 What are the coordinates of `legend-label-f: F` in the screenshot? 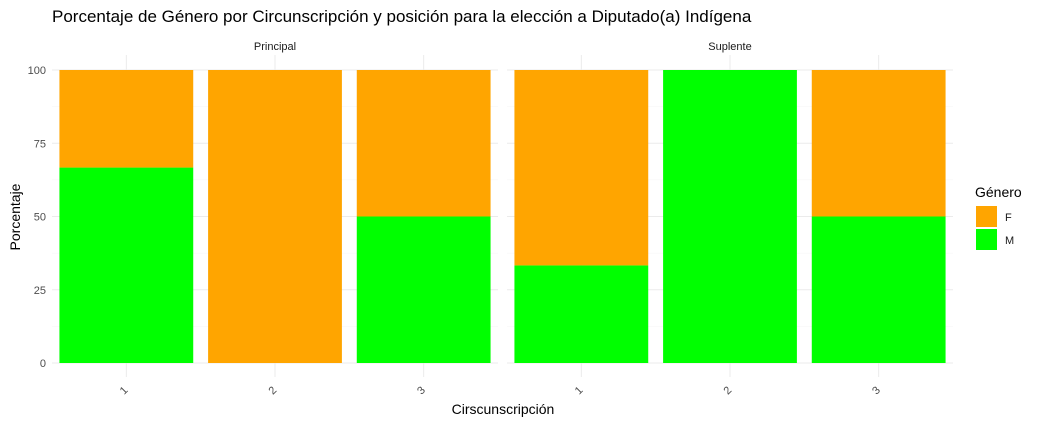 It's located at (1008, 218).